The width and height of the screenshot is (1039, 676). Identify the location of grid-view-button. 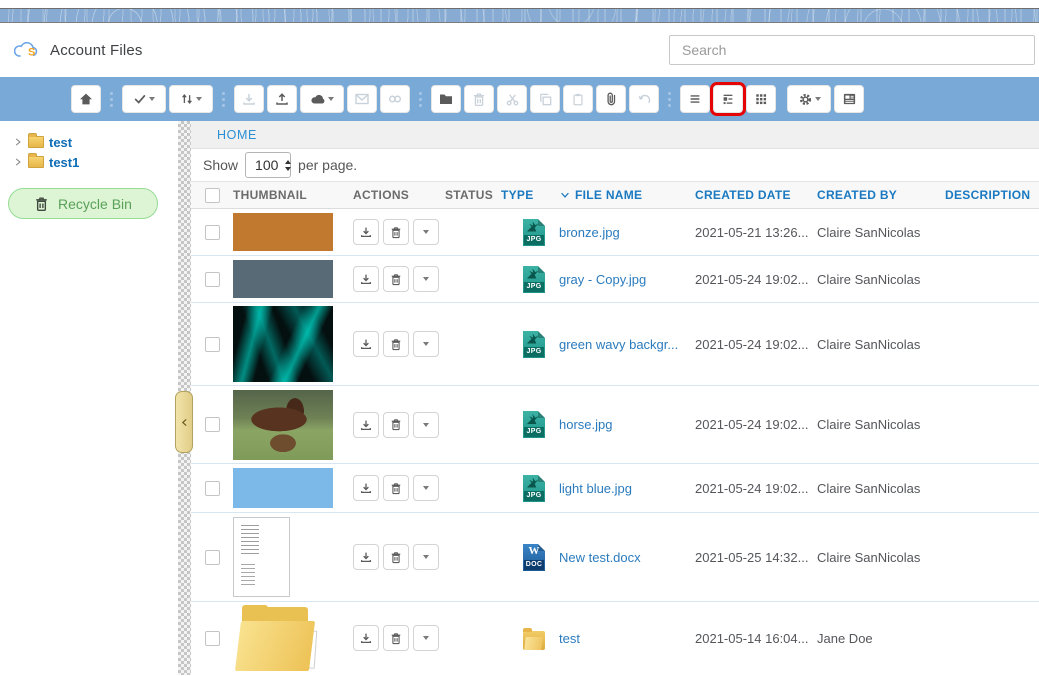
(761, 99).